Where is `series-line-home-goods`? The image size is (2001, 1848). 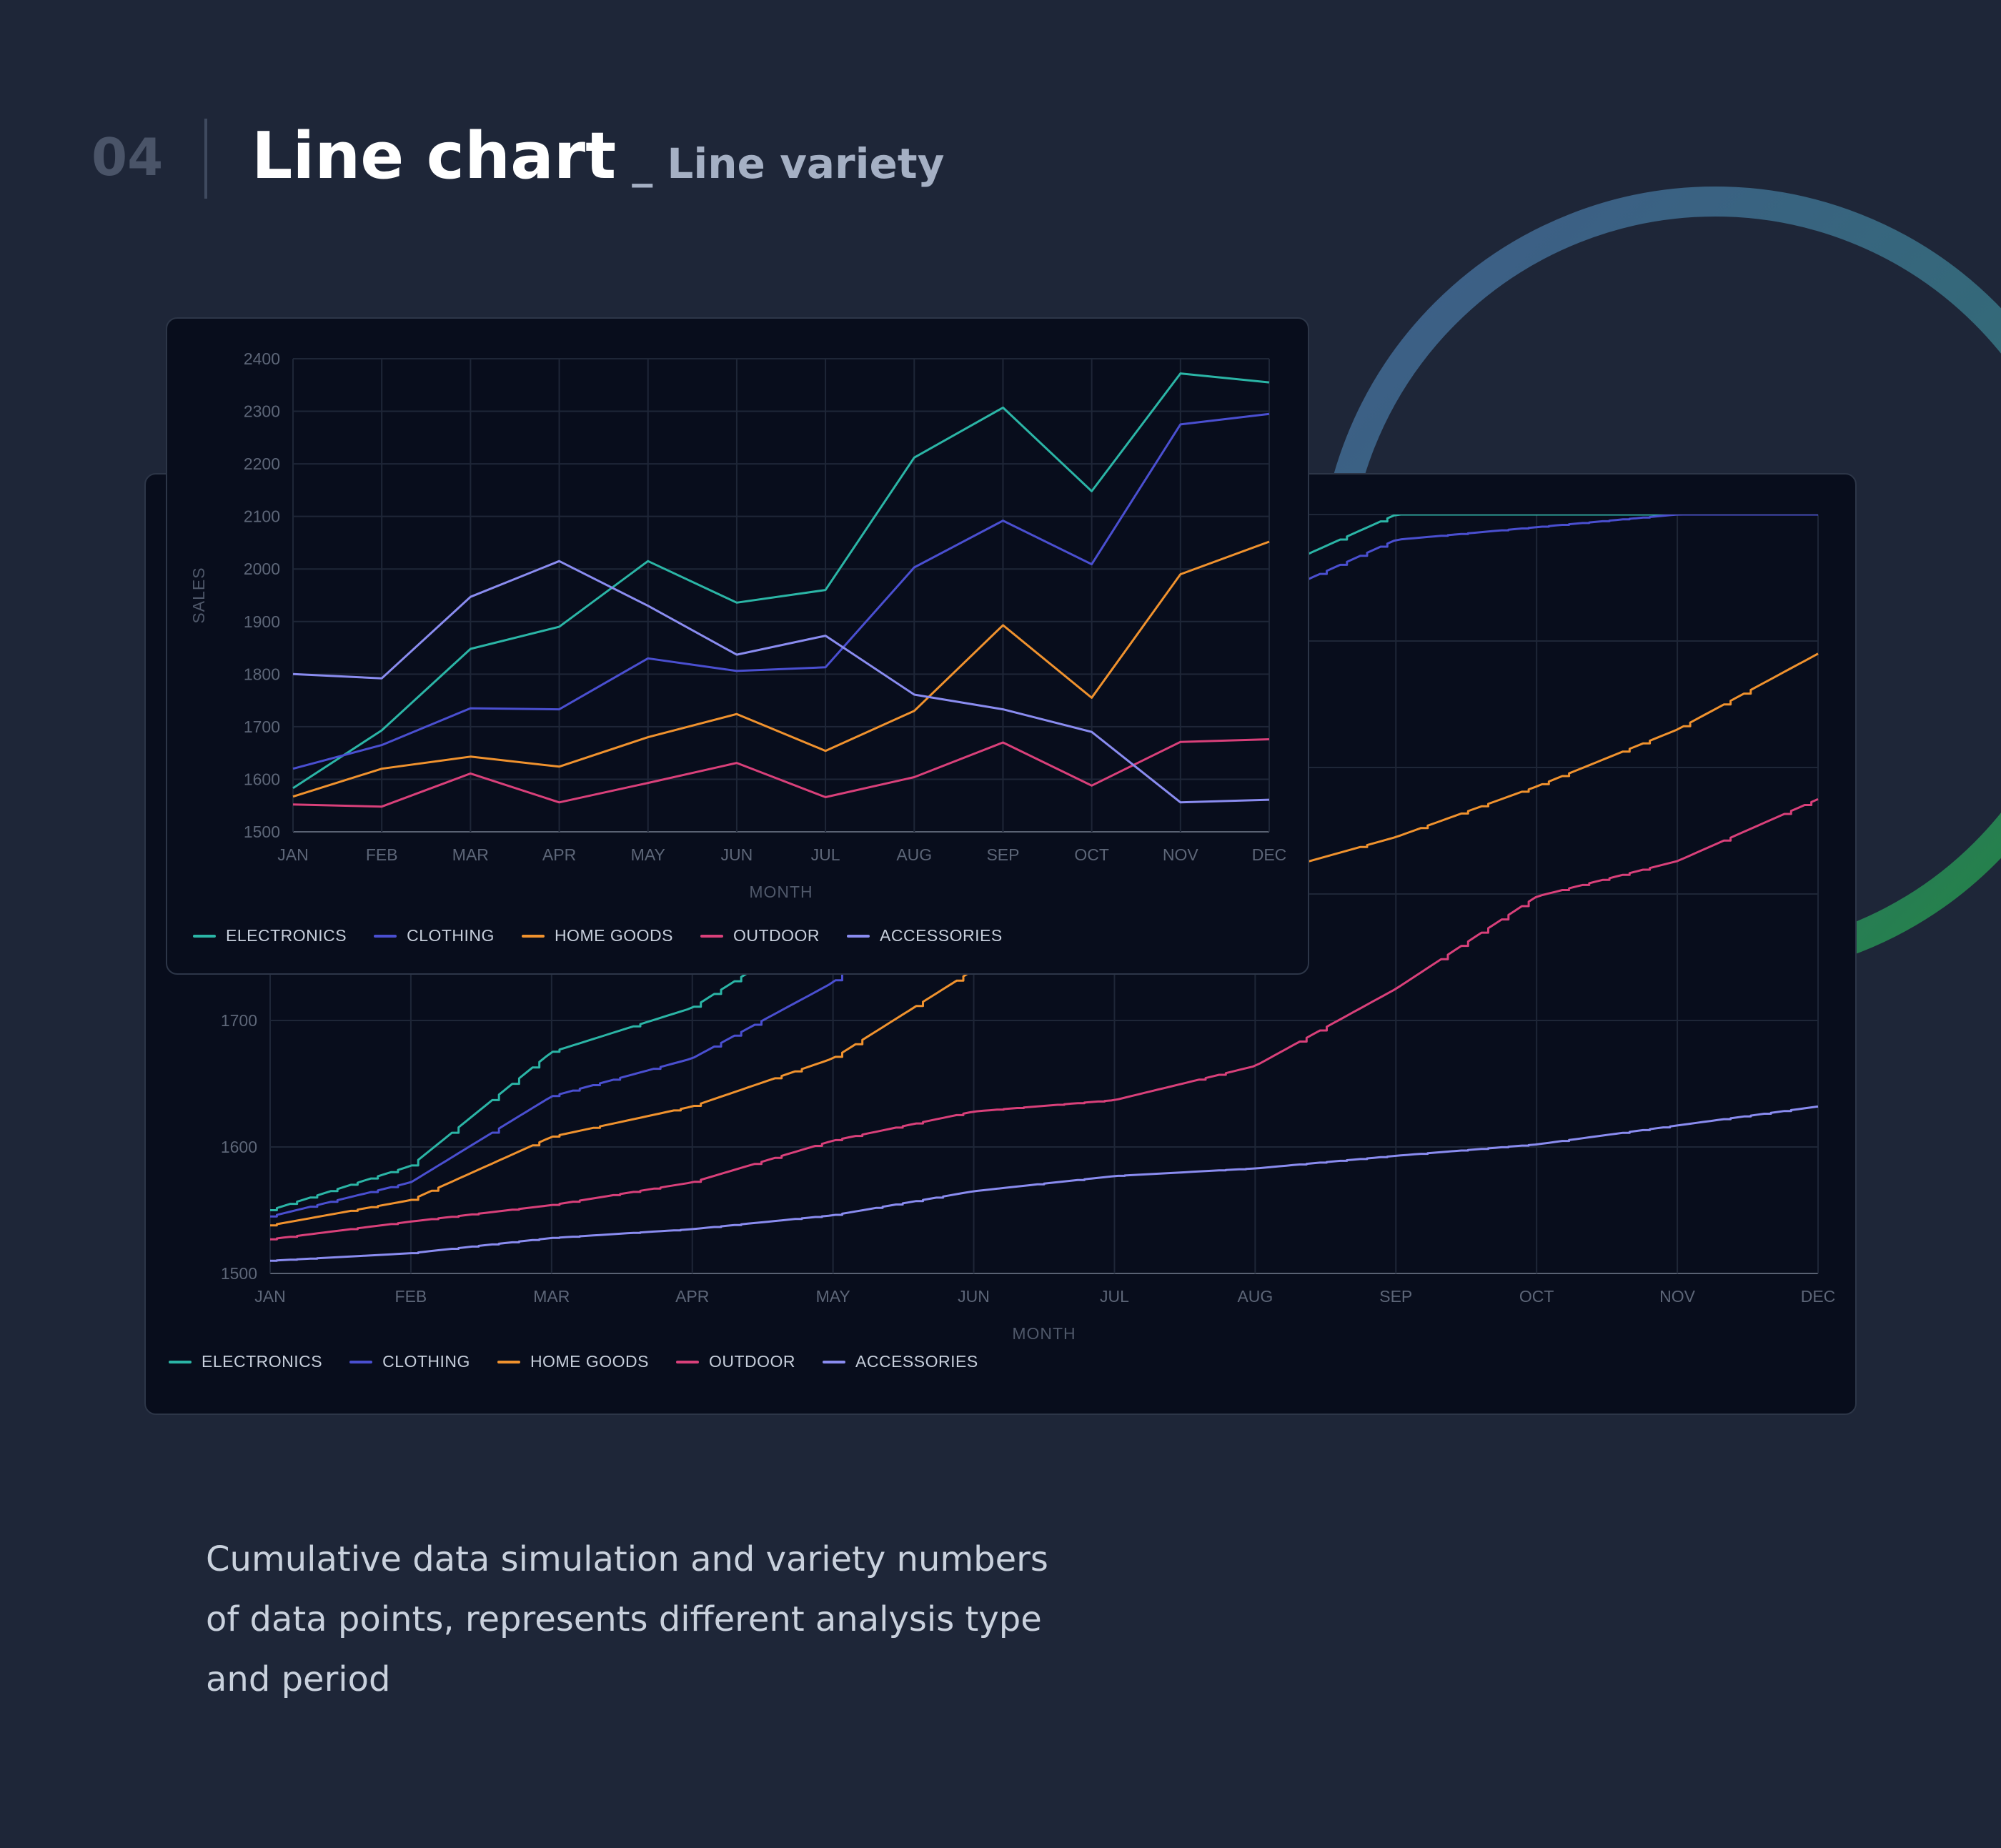 series-line-home-goods is located at coordinates (781, 669).